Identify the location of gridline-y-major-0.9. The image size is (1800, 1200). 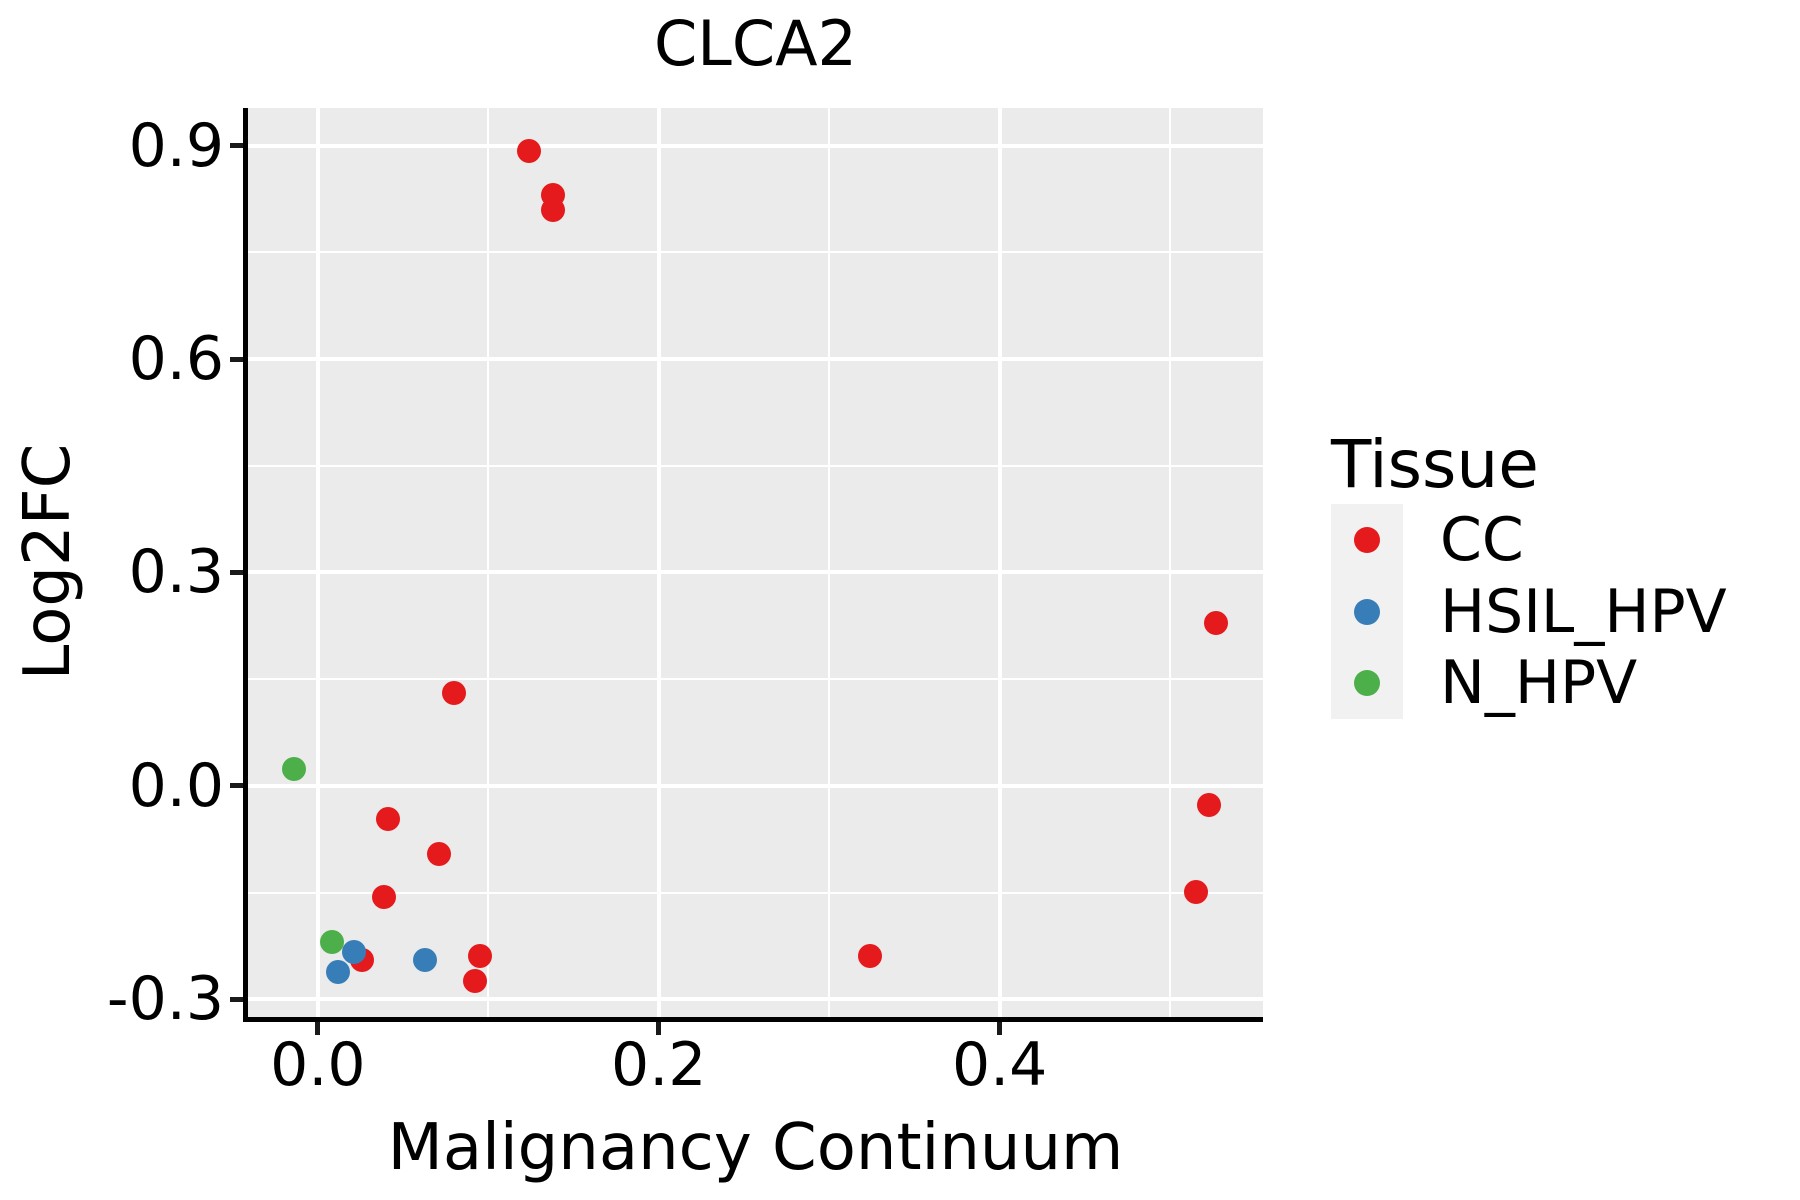
(755, 145).